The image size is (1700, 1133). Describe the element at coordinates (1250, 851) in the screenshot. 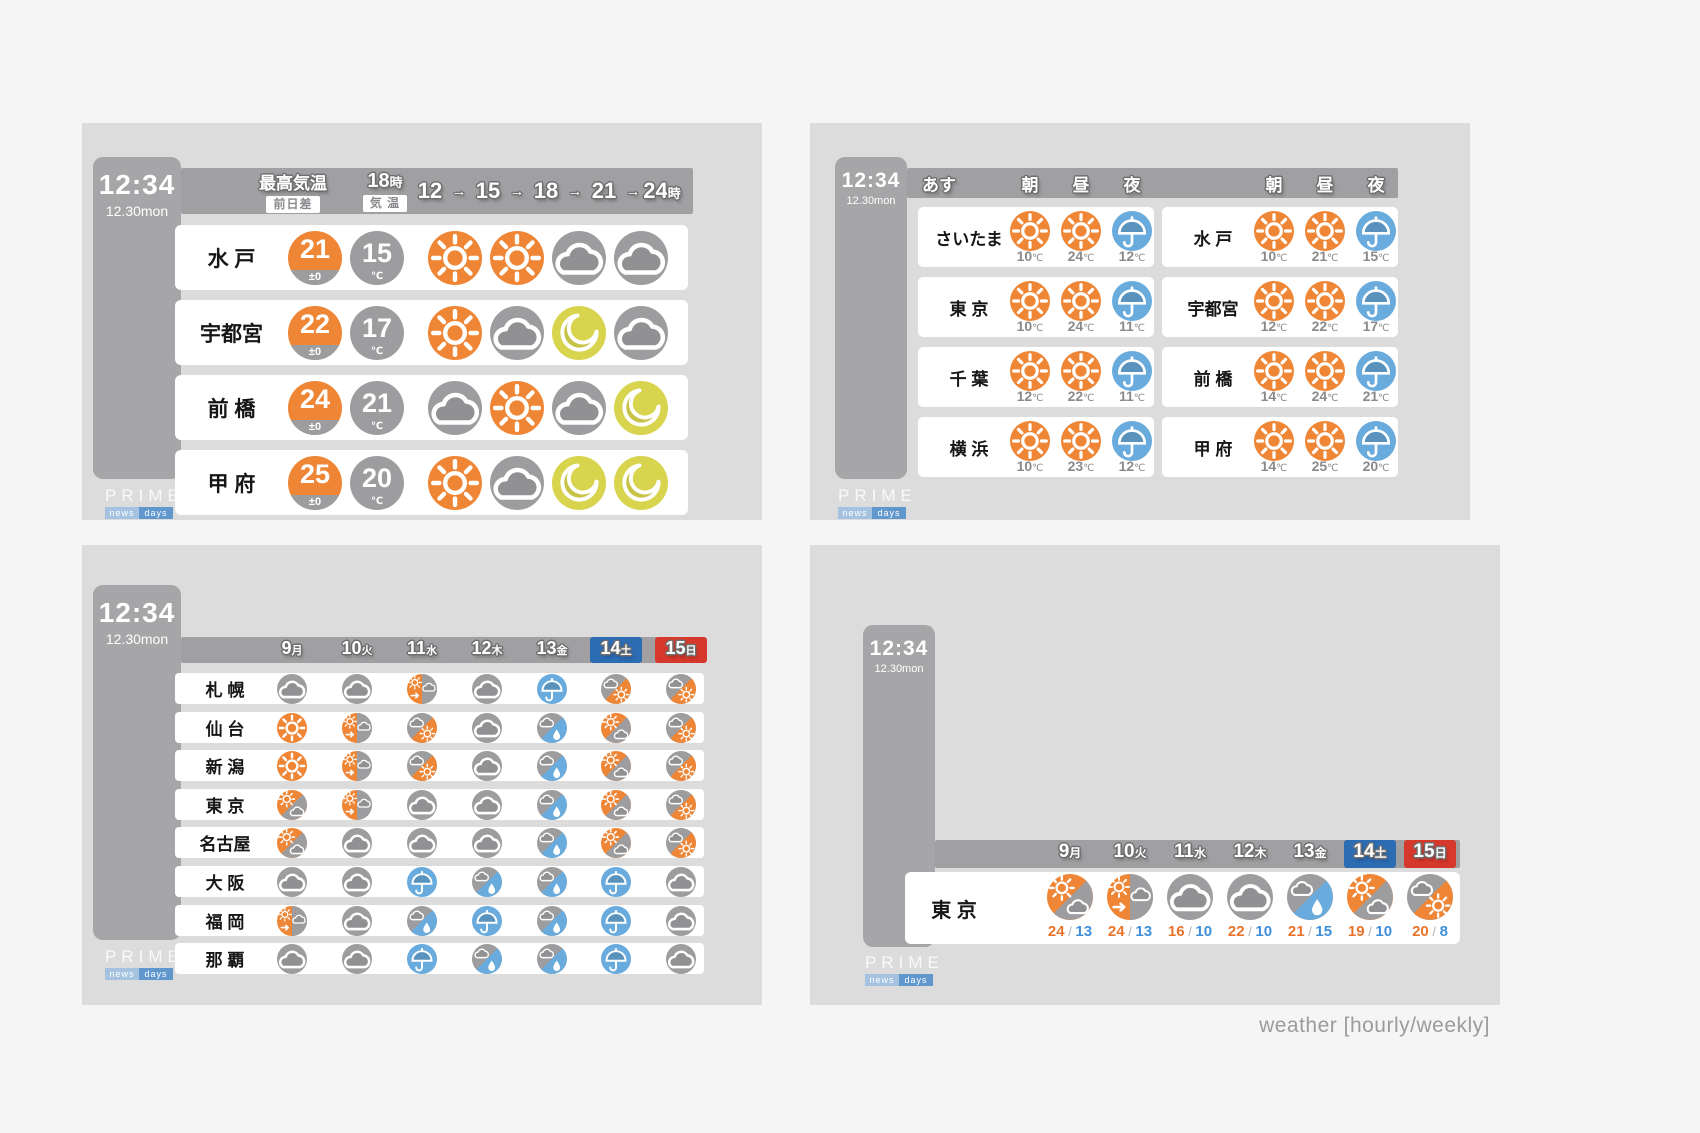

I see `weekday-label: 12 木` at that location.